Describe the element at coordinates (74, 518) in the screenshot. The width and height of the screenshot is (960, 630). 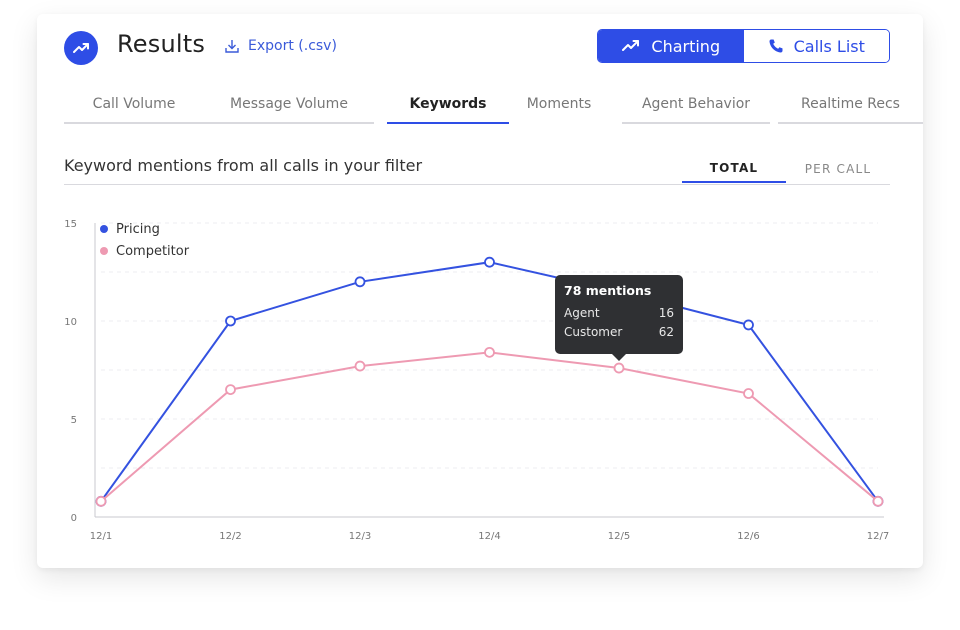
I see `y-tick-label: 0` at that location.